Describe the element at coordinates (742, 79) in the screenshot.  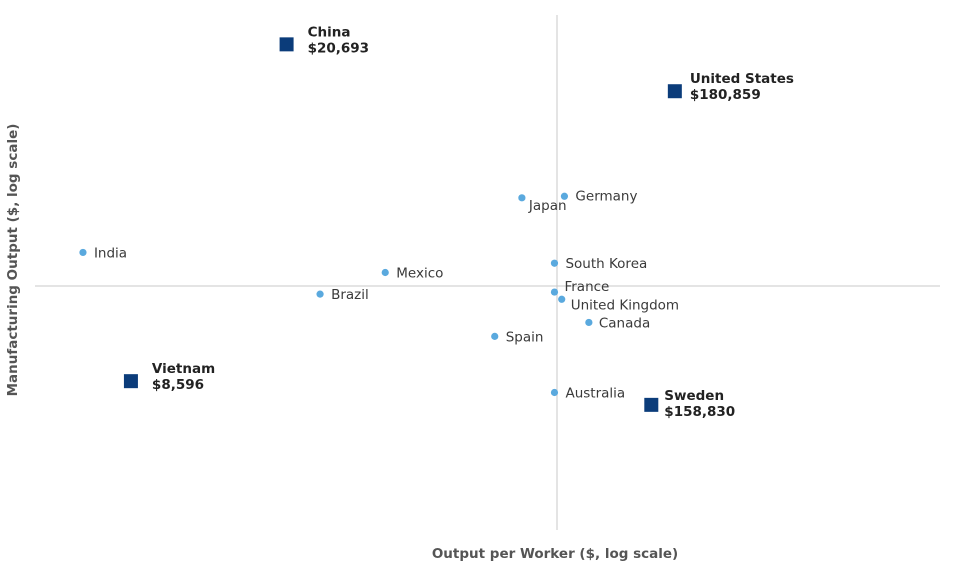
I see `point-label: United States` at that location.